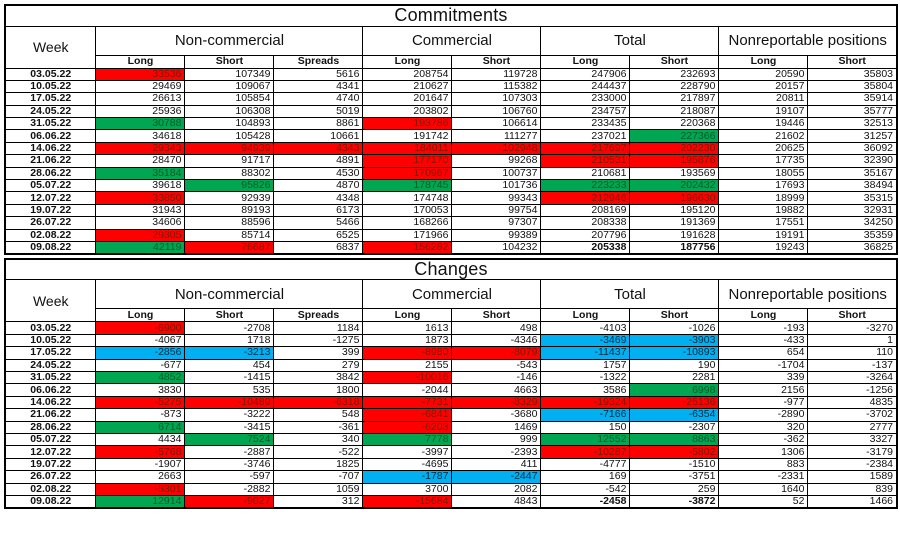  Describe the element at coordinates (407, 452) in the screenshot. I see `value-cell: -3997` at that location.